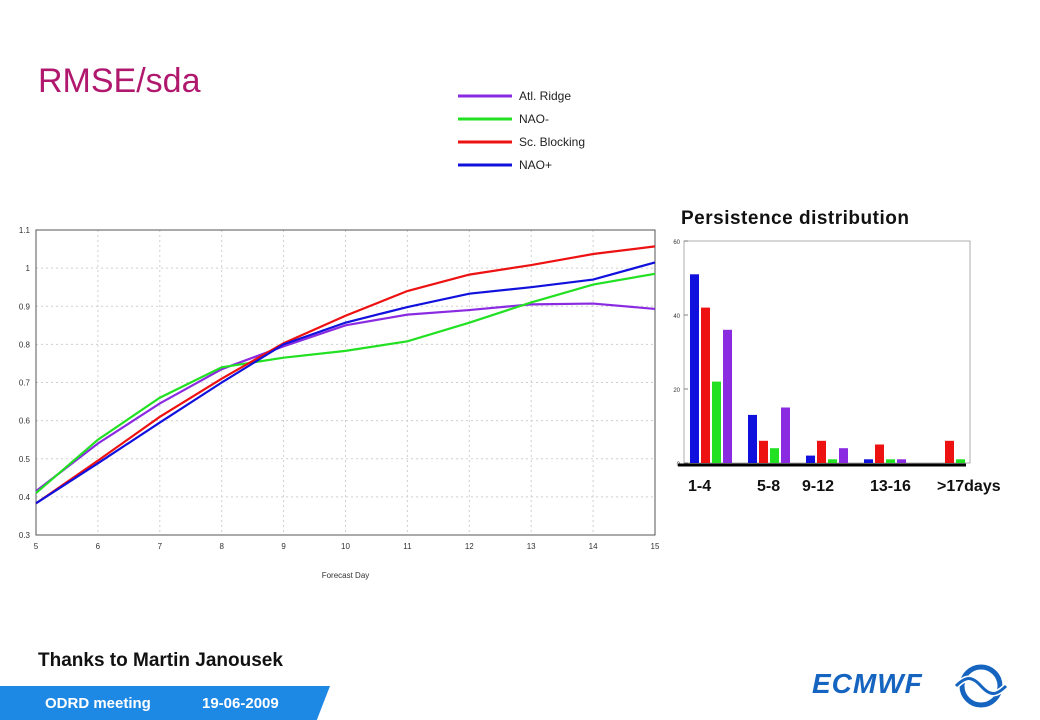  What do you see at coordinates (165, 703) in the screenshot?
I see `footer-bar` at bounding box center [165, 703].